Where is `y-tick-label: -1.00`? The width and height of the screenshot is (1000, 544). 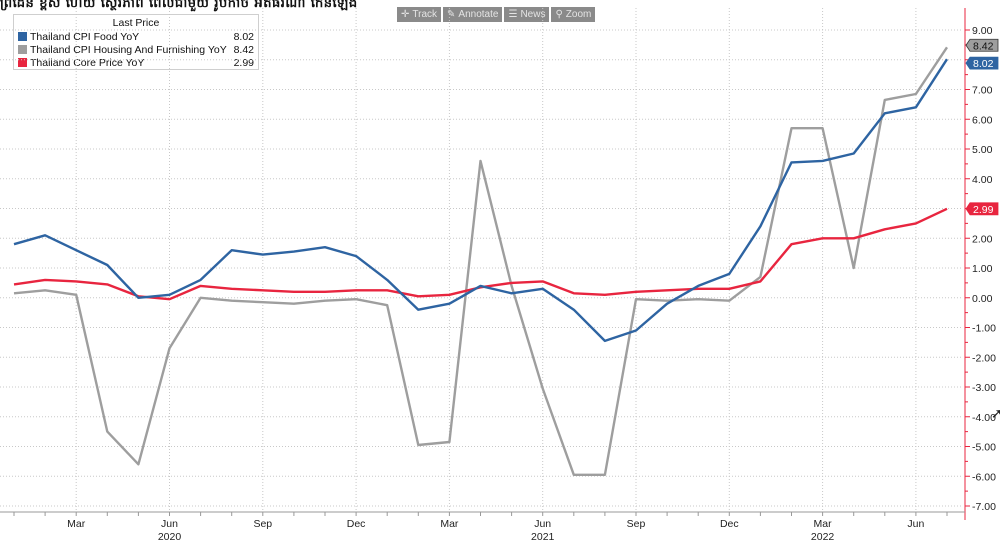 y-tick-label: -1.00 is located at coordinates (984, 329).